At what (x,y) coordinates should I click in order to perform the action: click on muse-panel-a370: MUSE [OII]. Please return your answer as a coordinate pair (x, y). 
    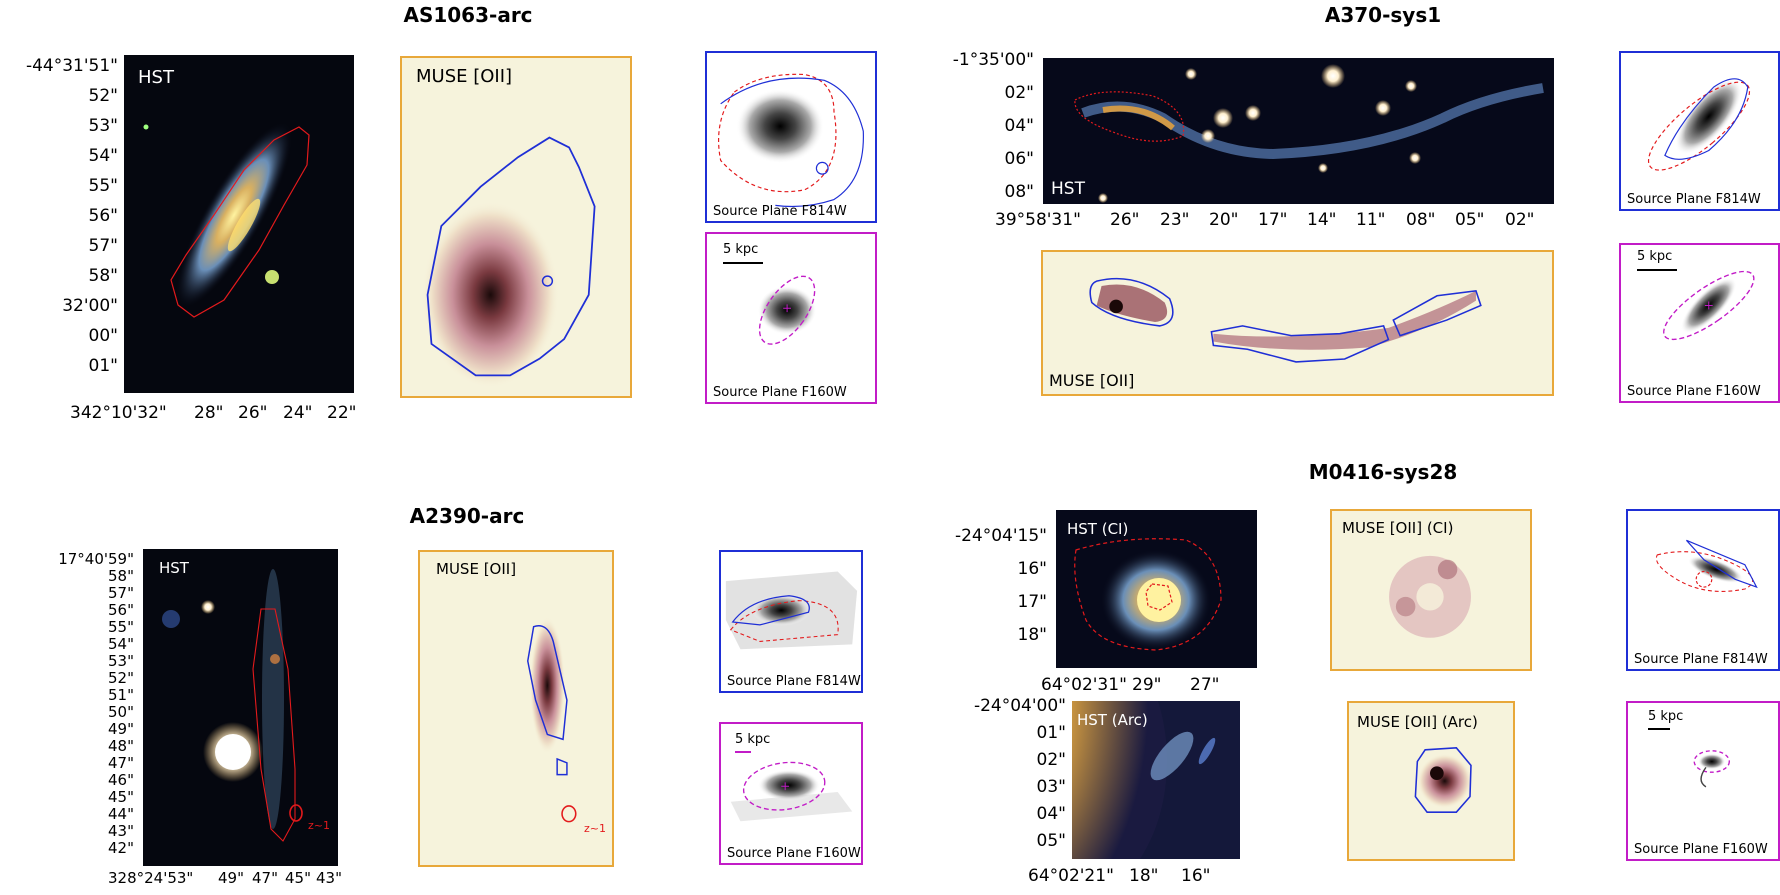
    Looking at the image, I should click on (1297, 323).